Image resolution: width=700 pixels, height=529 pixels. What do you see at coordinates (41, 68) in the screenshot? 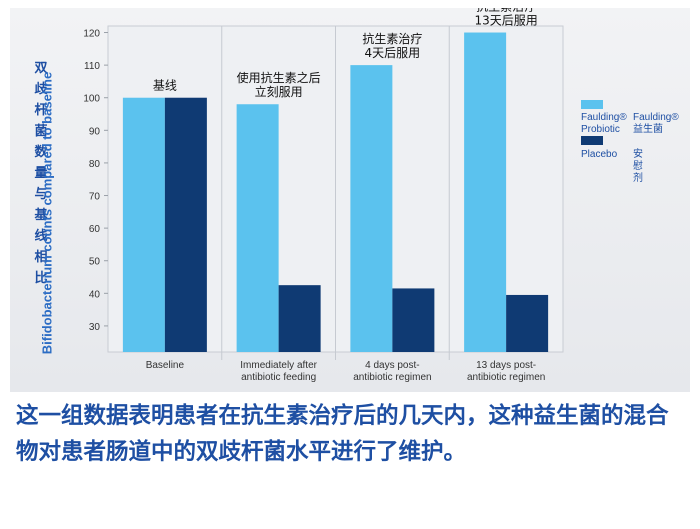
I see `y-axis-label-char: 双` at bounding box center [41, 68].